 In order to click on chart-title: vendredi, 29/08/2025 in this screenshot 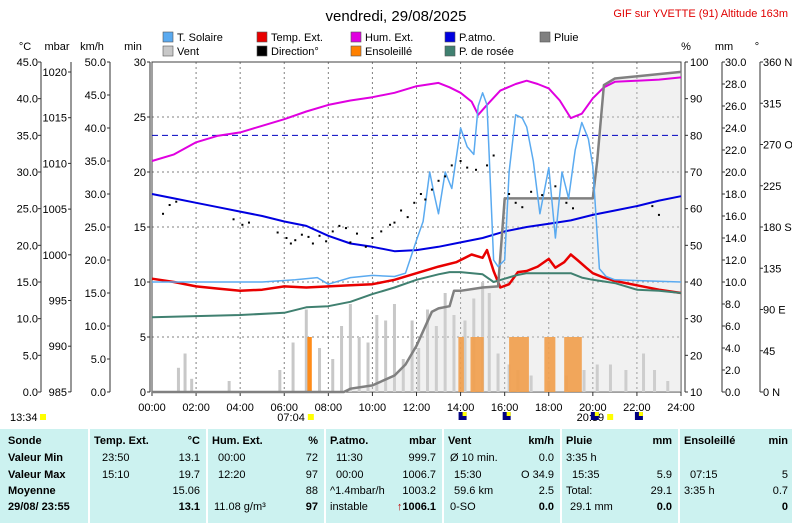, I will do `click(396, 16)`.